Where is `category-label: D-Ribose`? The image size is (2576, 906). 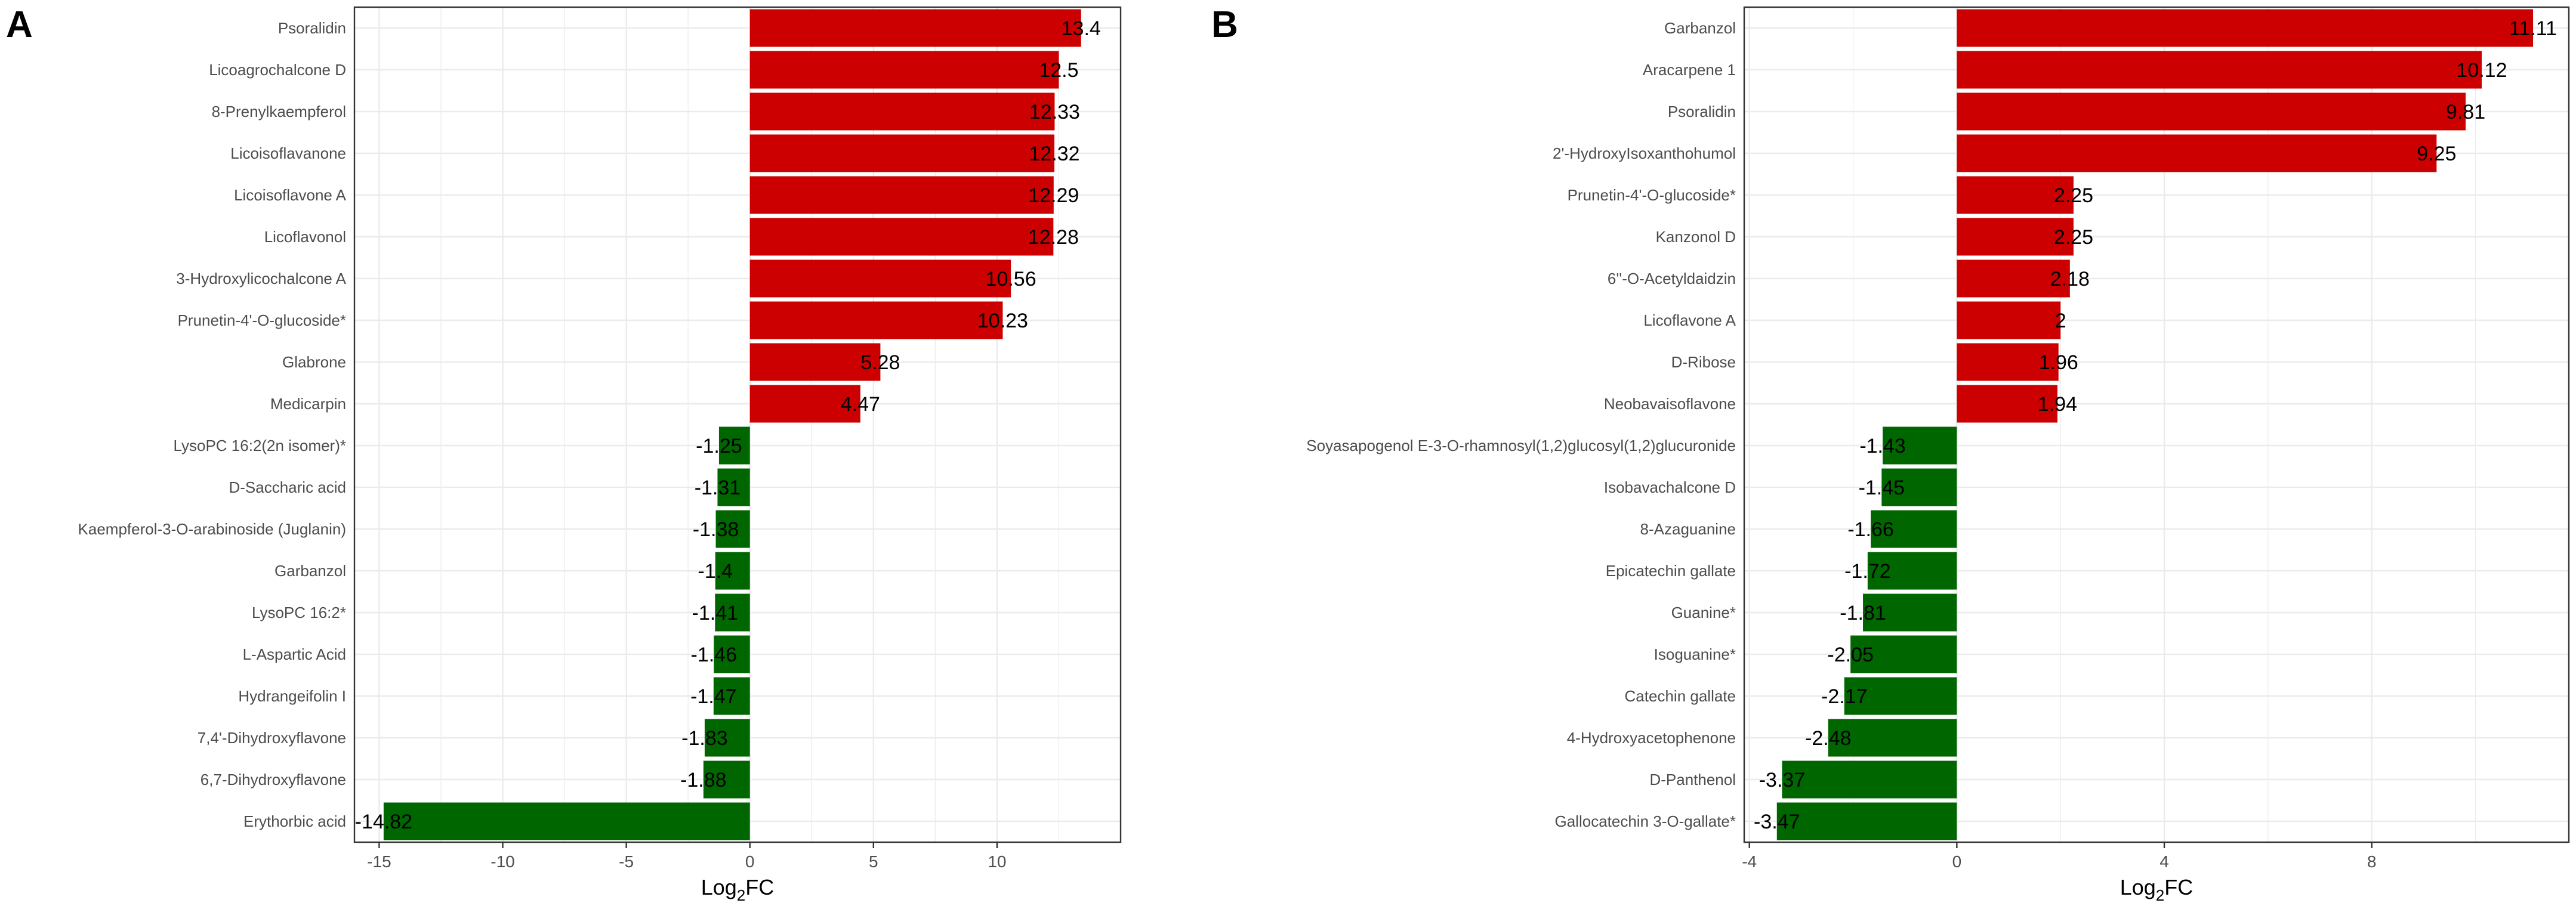 category-label: D-Ribose is located at coordinates (1703, 362).